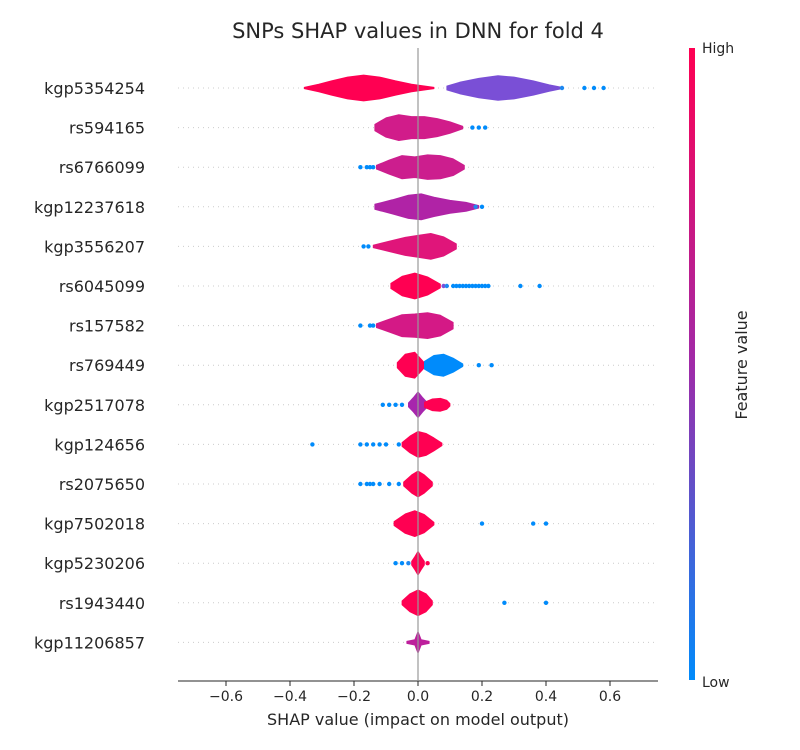  Describe the element at coordinates (99, 444) in the screenshot. I see `feature-label: kgp124656` at that location.